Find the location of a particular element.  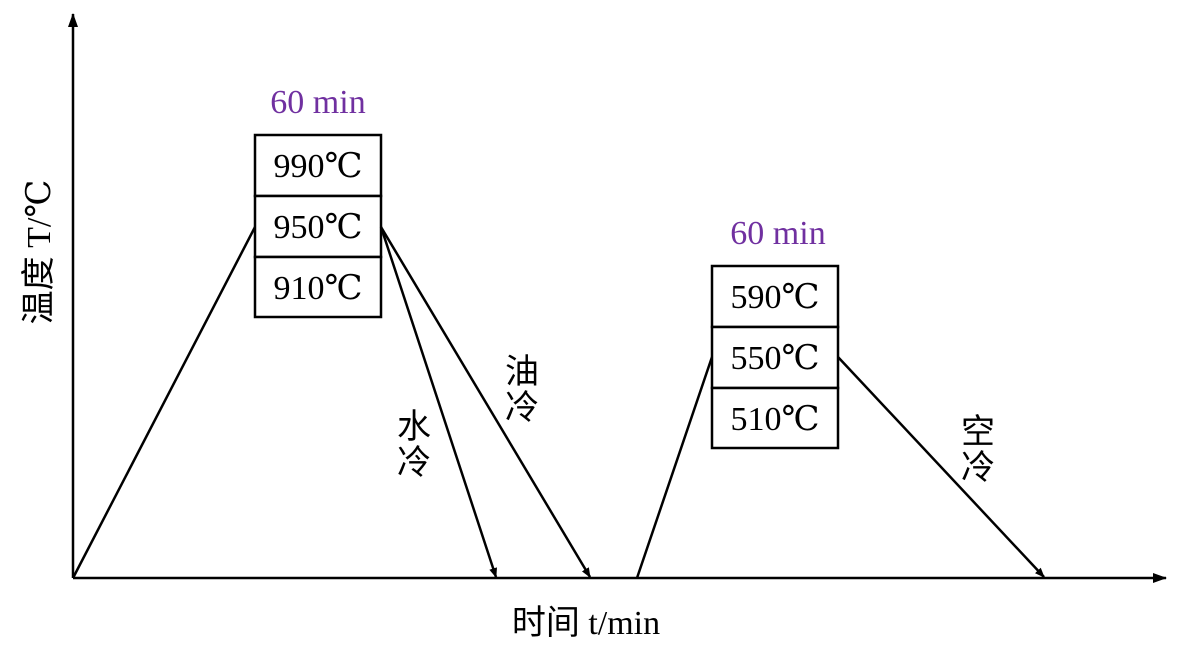

stage2-temp-590: 590℃ is located at coordinates (774, 297).